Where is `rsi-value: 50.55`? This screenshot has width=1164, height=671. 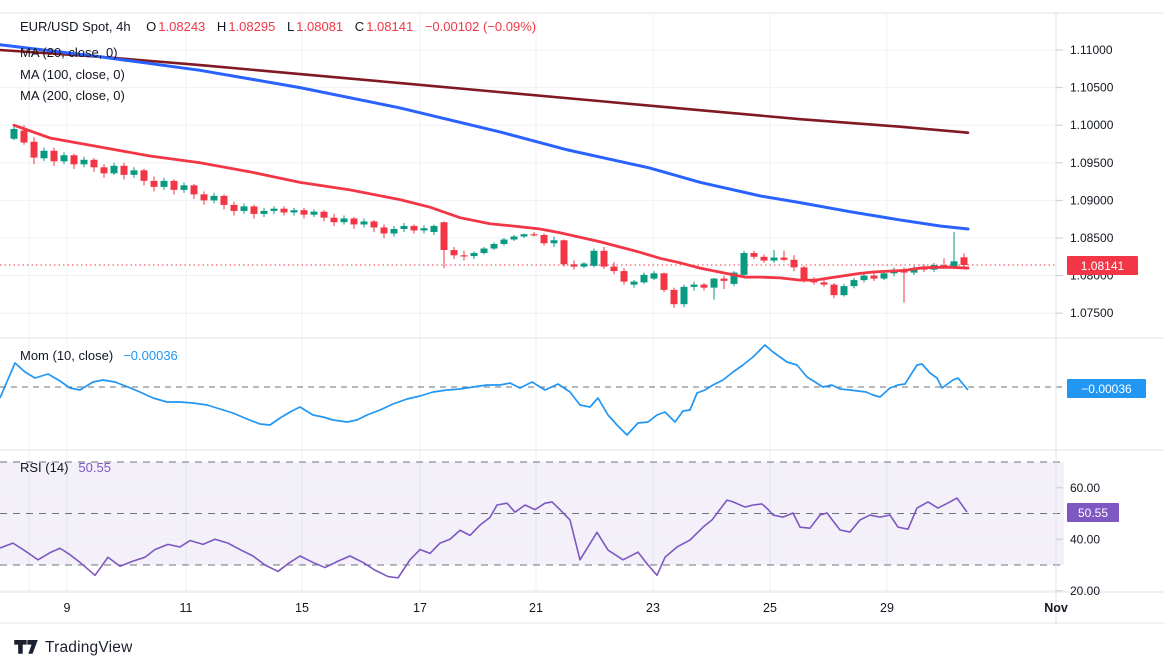
rsi-value: 50.55 is located at coordinates (94, 467).